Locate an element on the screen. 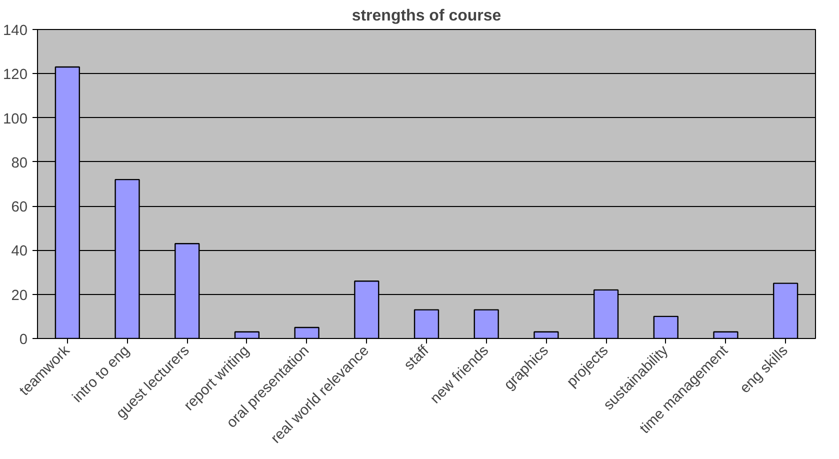  chart-title: strengths of course is located at coordinates (427, 16).